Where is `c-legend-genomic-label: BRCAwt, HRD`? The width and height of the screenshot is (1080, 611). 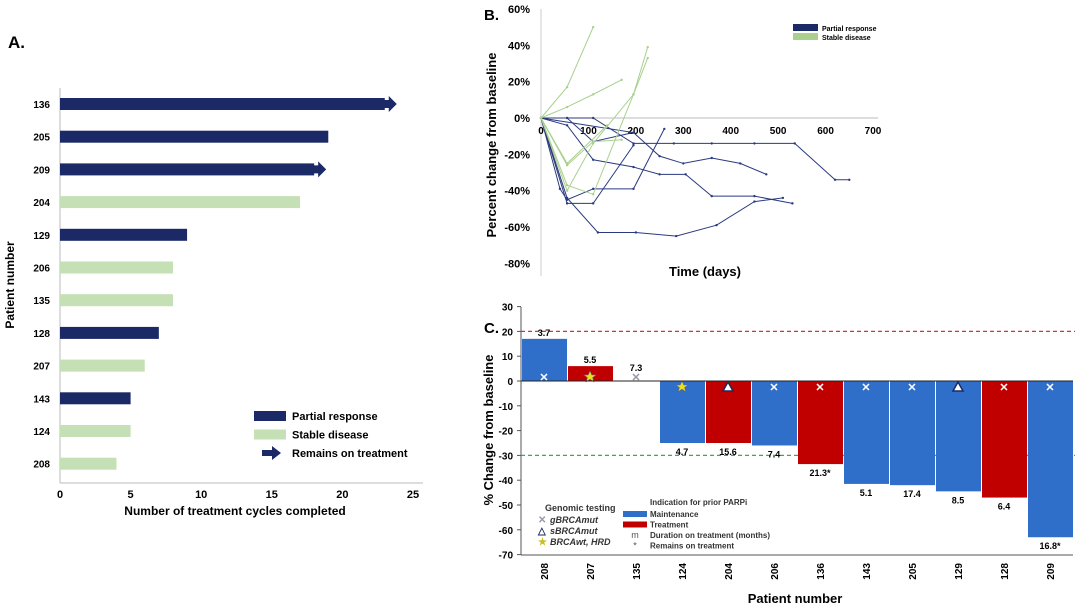
c-legend-genomic-label: BRCAwt, HRD is located at coordinates (580, 542).